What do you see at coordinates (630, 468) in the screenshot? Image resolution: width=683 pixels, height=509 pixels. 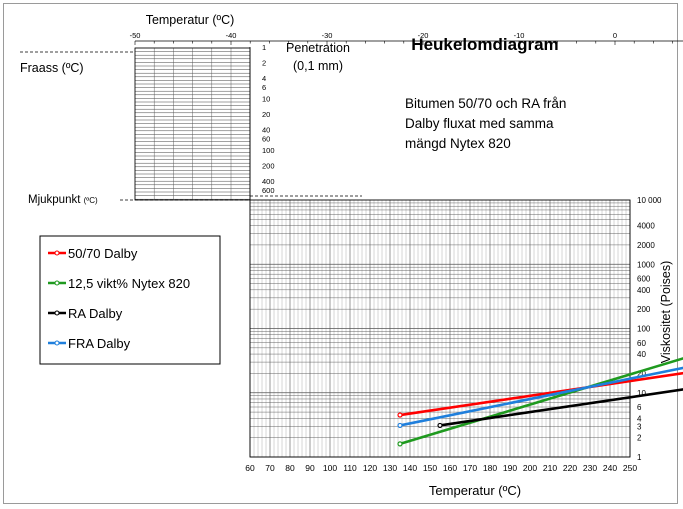 I see `x-tick-label: 250` at bounding box center [630, 468].